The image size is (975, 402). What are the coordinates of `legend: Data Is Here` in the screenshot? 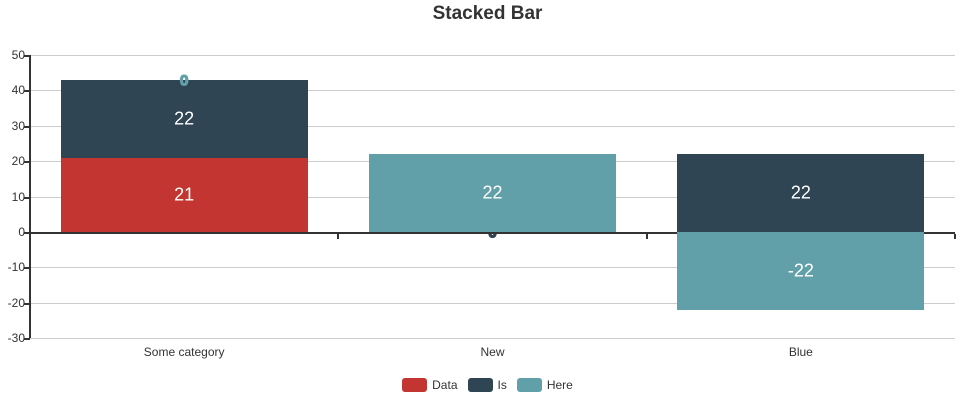 It's located at (487, 385).